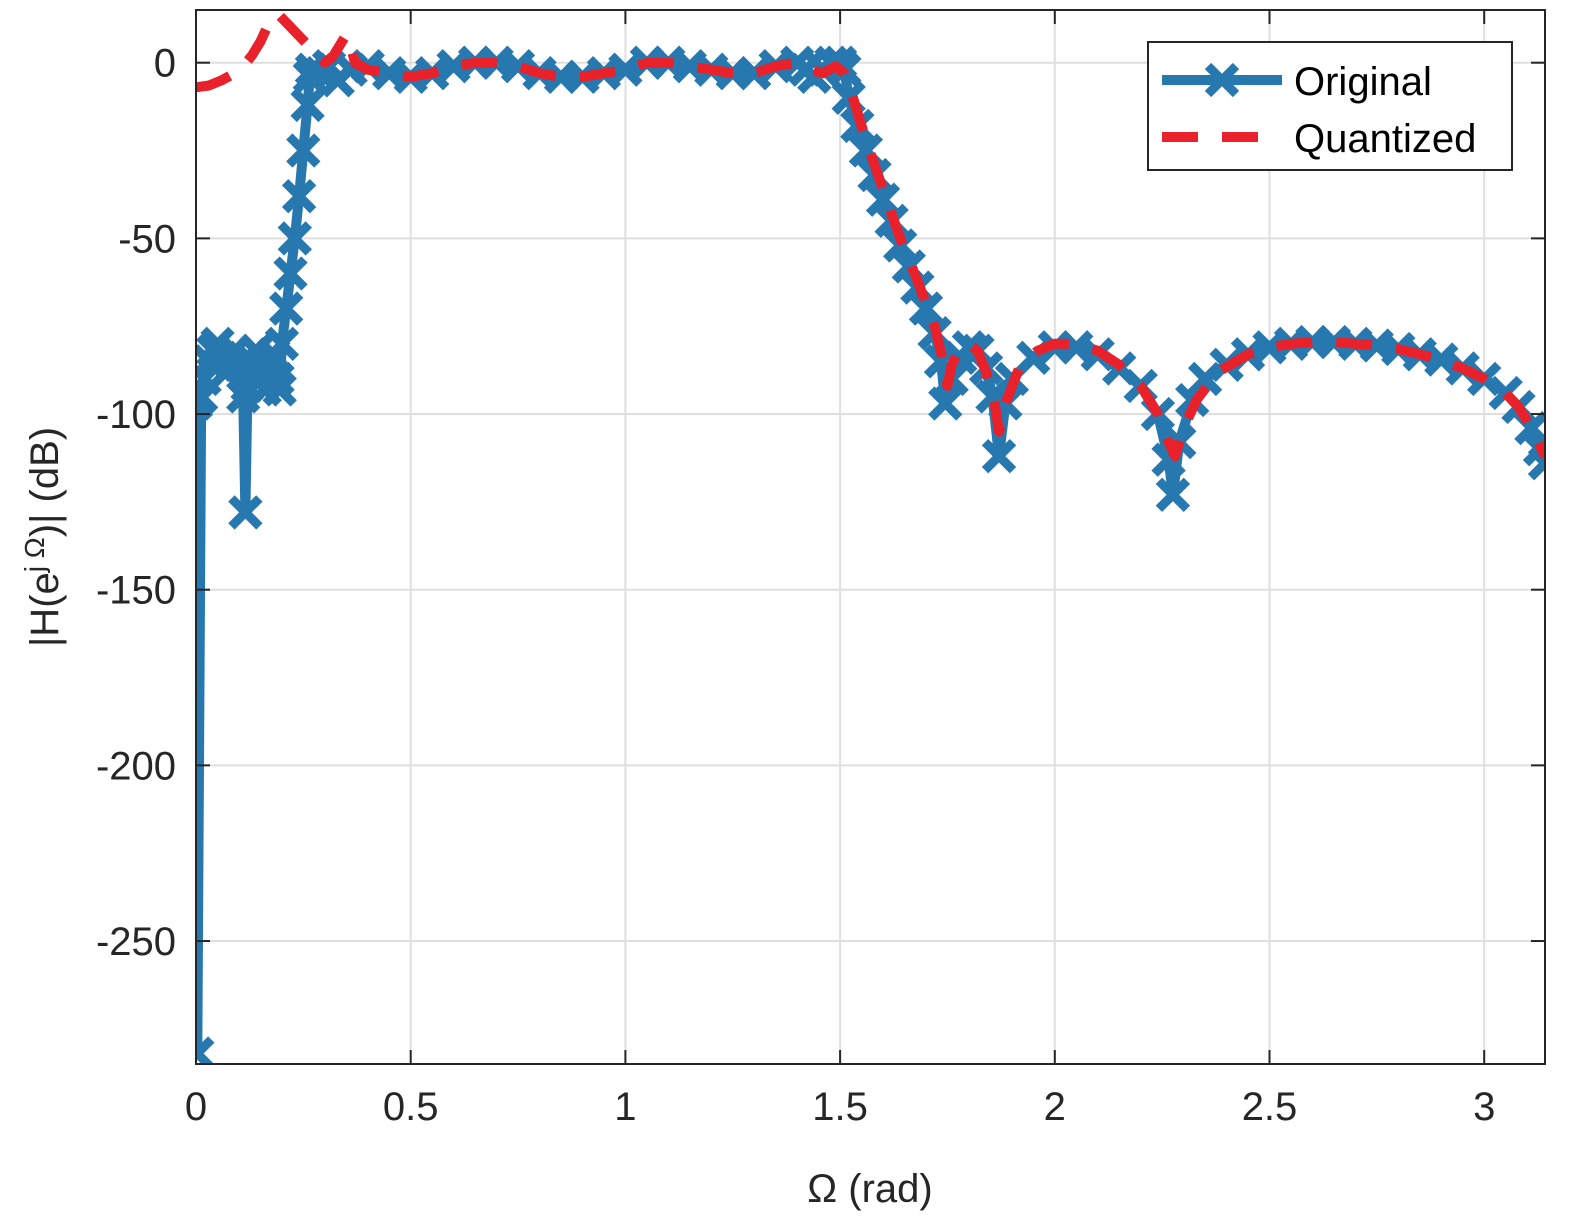  Describe the element at coordinates (136, 942) in the screenshot. I see `y-tick-label: -250` at that location.